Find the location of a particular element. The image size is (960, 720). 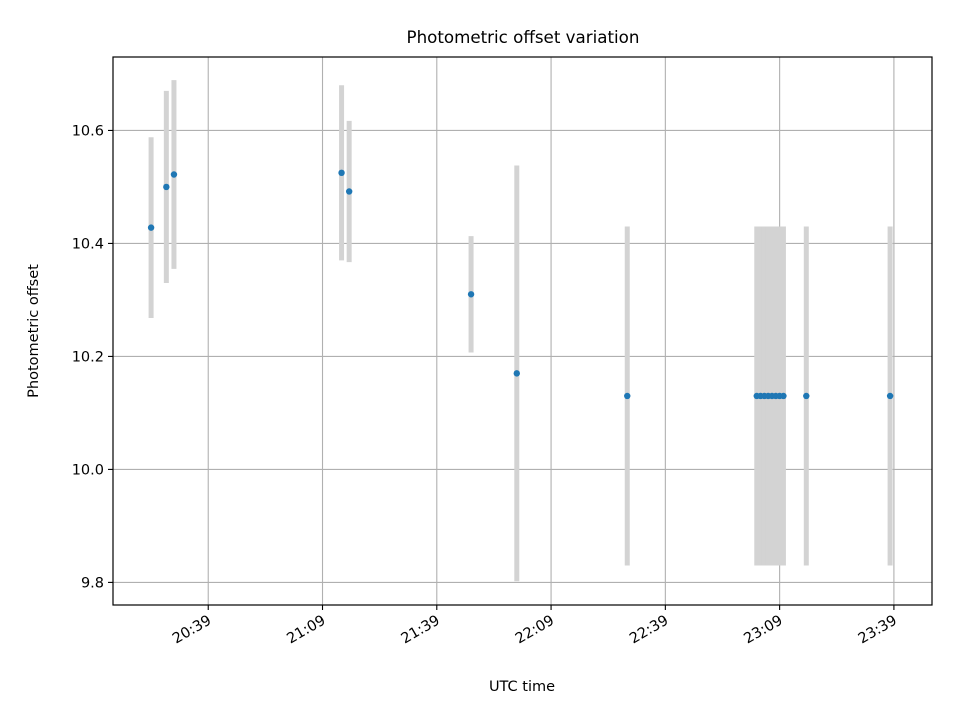

x-axis-label: UTC time is located at coordinates (522, 687).